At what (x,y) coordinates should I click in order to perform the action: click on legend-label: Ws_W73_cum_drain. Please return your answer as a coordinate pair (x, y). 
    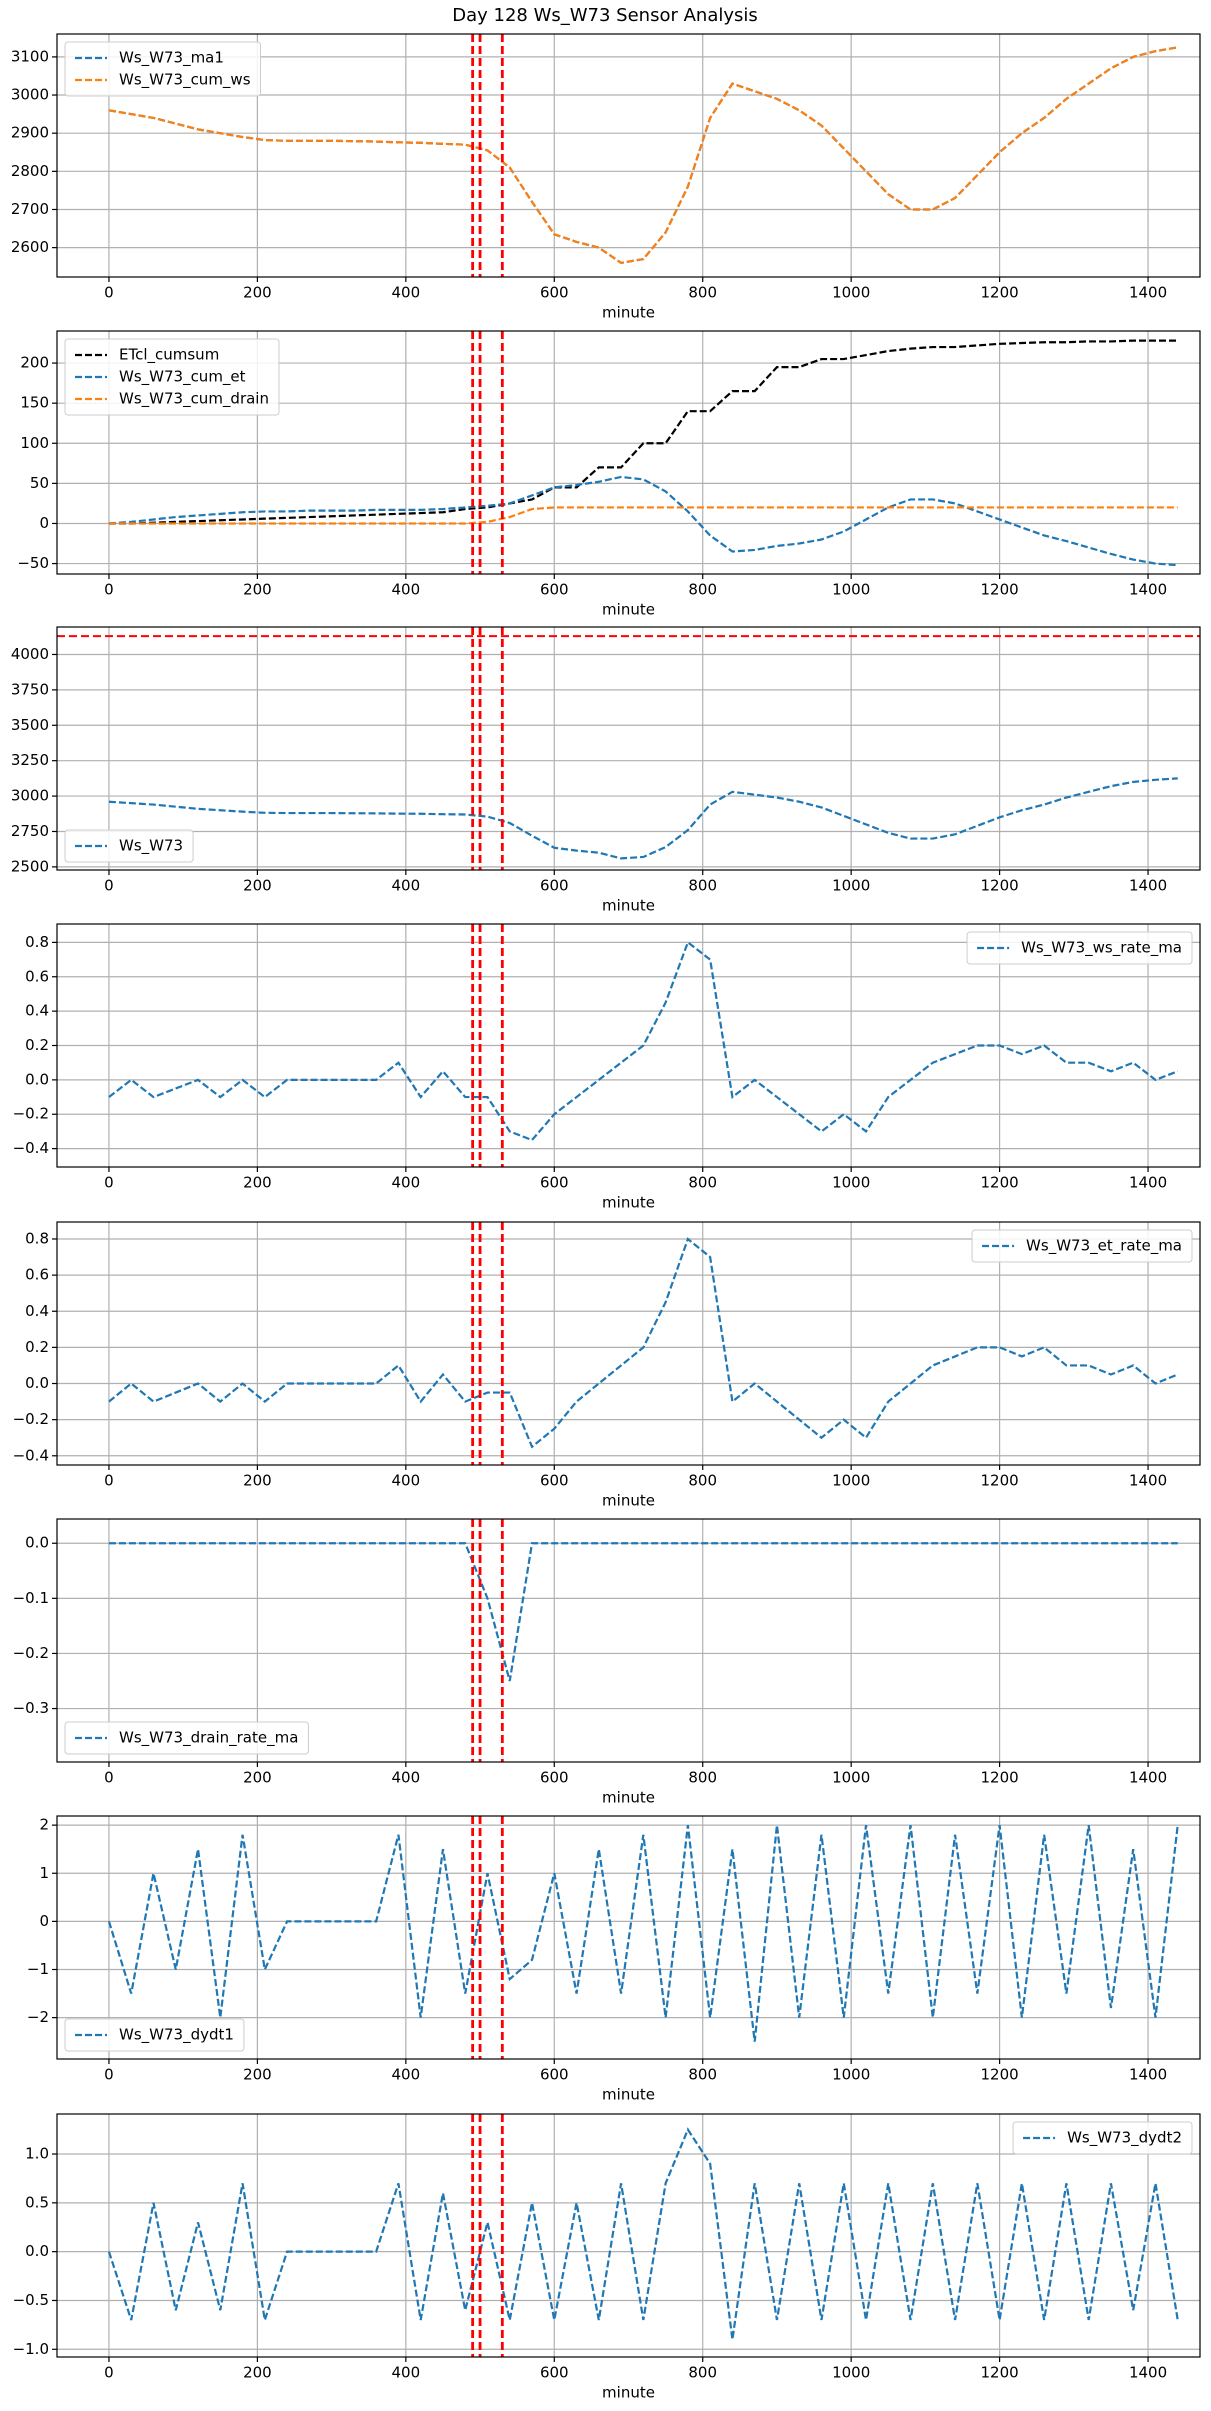
    Looking at the image, I should click on (194, 399).